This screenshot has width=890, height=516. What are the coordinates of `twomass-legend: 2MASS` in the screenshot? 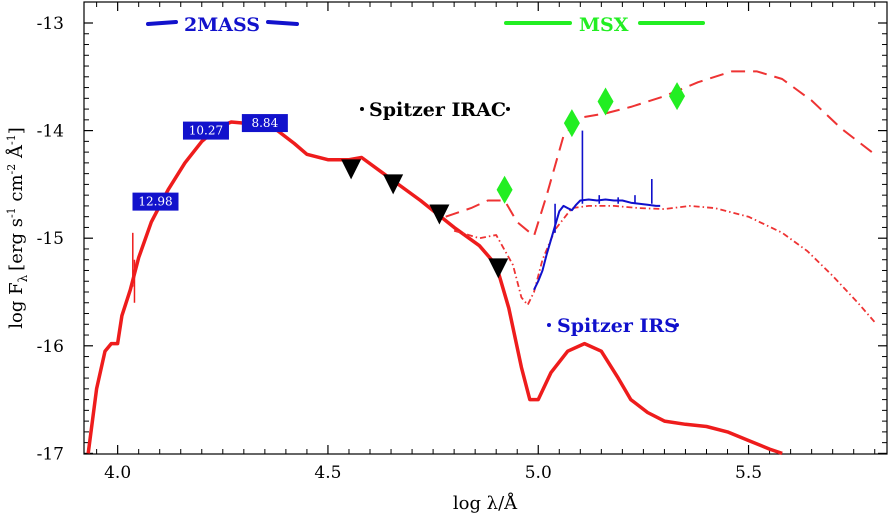 It's located at (222, 25).